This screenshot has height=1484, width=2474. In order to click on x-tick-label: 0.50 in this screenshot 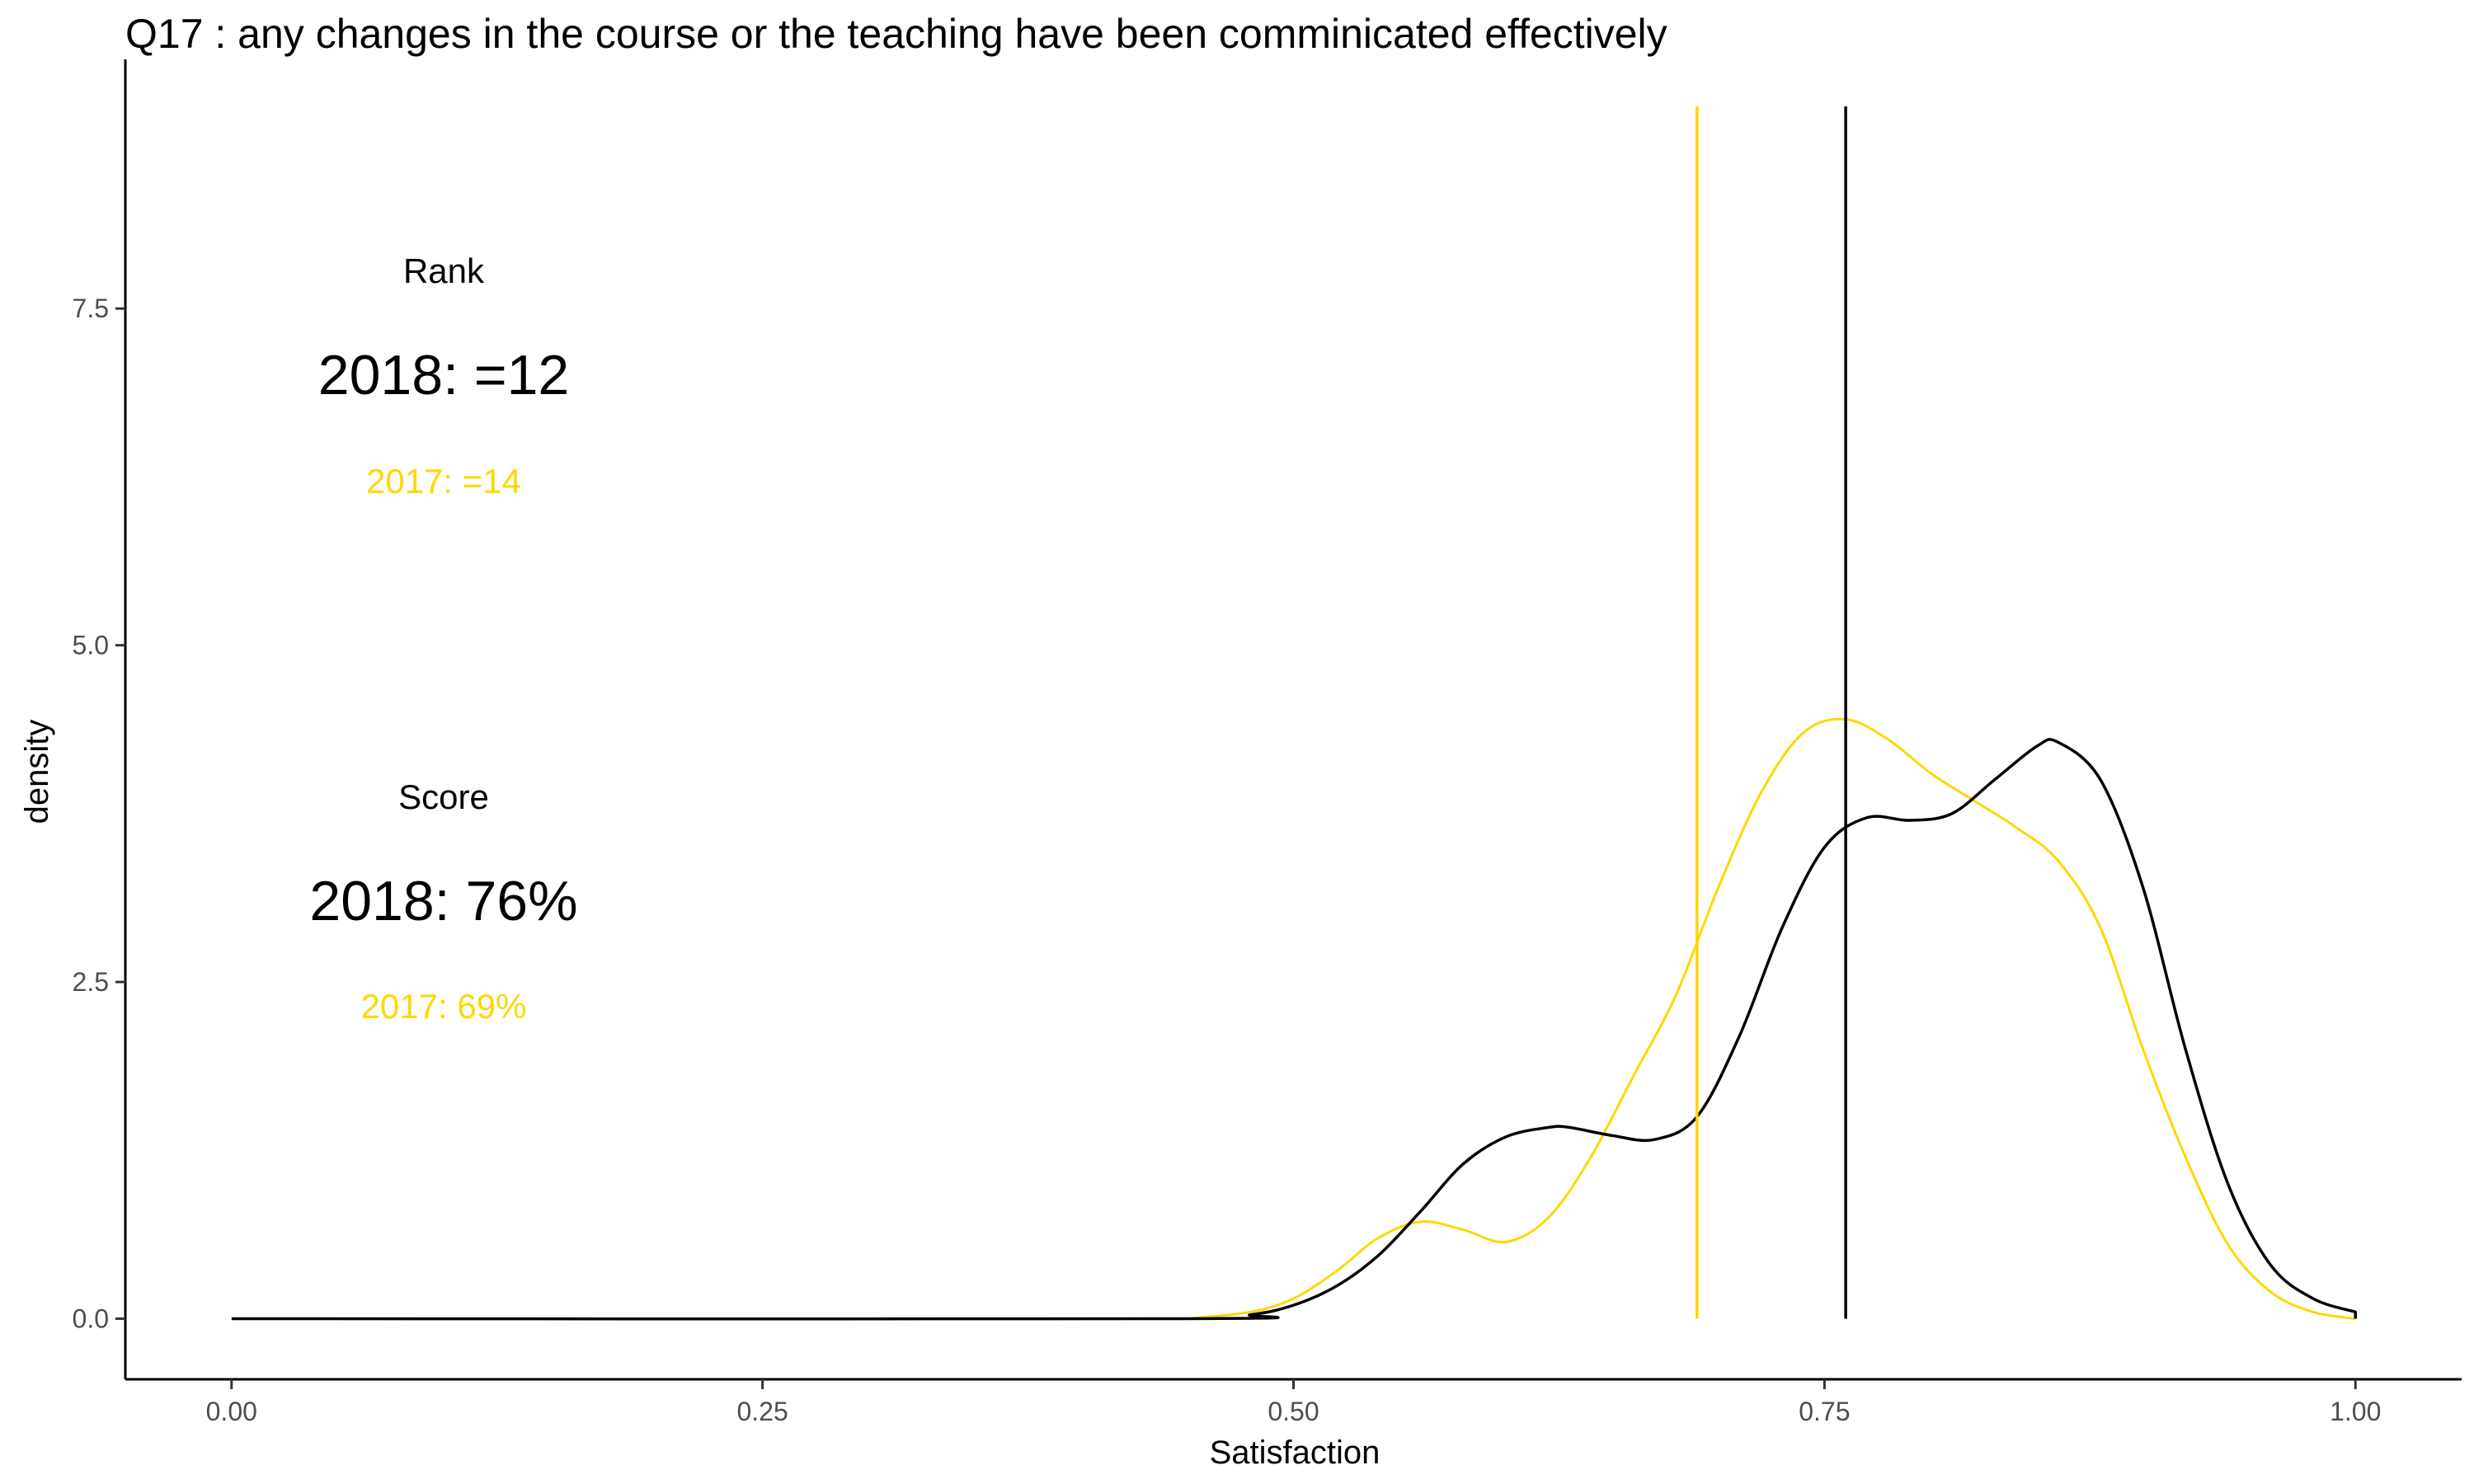, I will do `click(1293, 1411)`.